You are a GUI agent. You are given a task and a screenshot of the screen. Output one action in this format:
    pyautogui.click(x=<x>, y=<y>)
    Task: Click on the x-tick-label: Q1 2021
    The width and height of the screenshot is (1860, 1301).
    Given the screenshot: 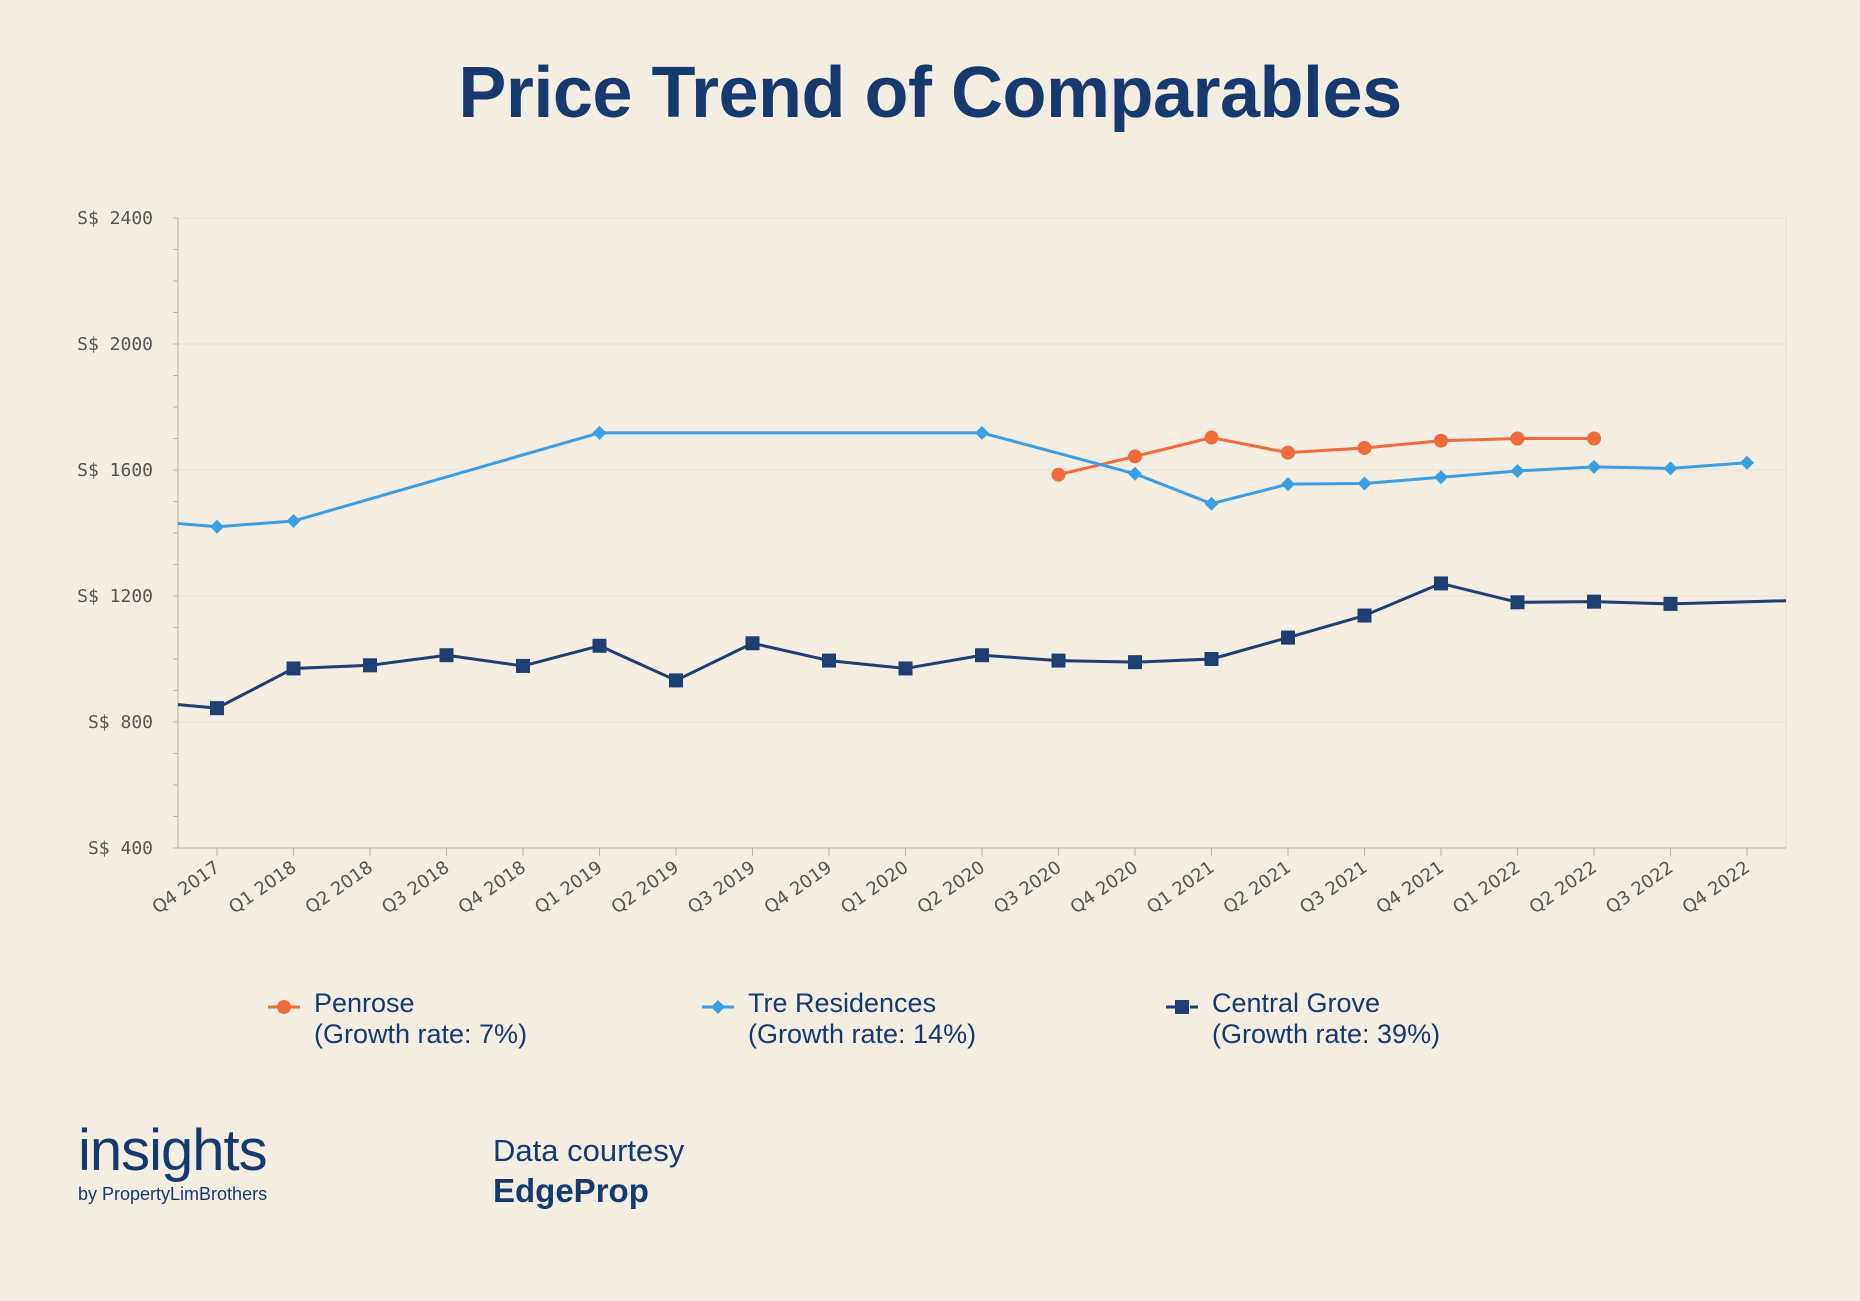 What is the action you would take?
    pyautogui.click(x=1180, y=887)
    